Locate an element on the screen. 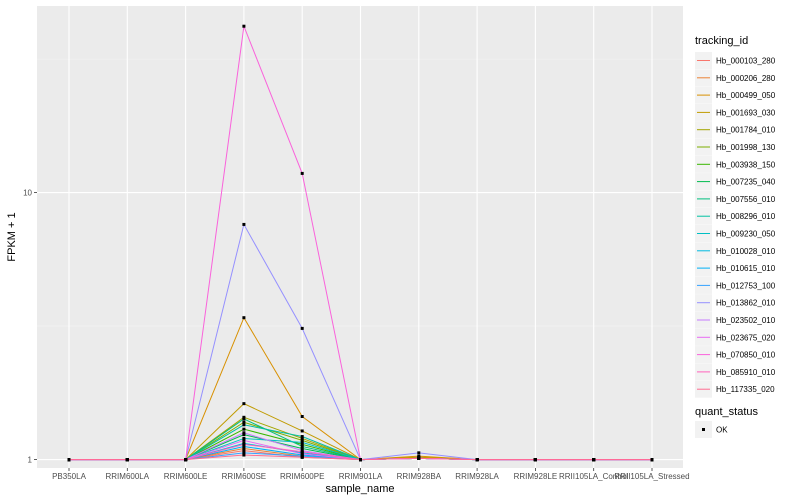  x-axis-title: sample_name is located at coordinates (359, 489).